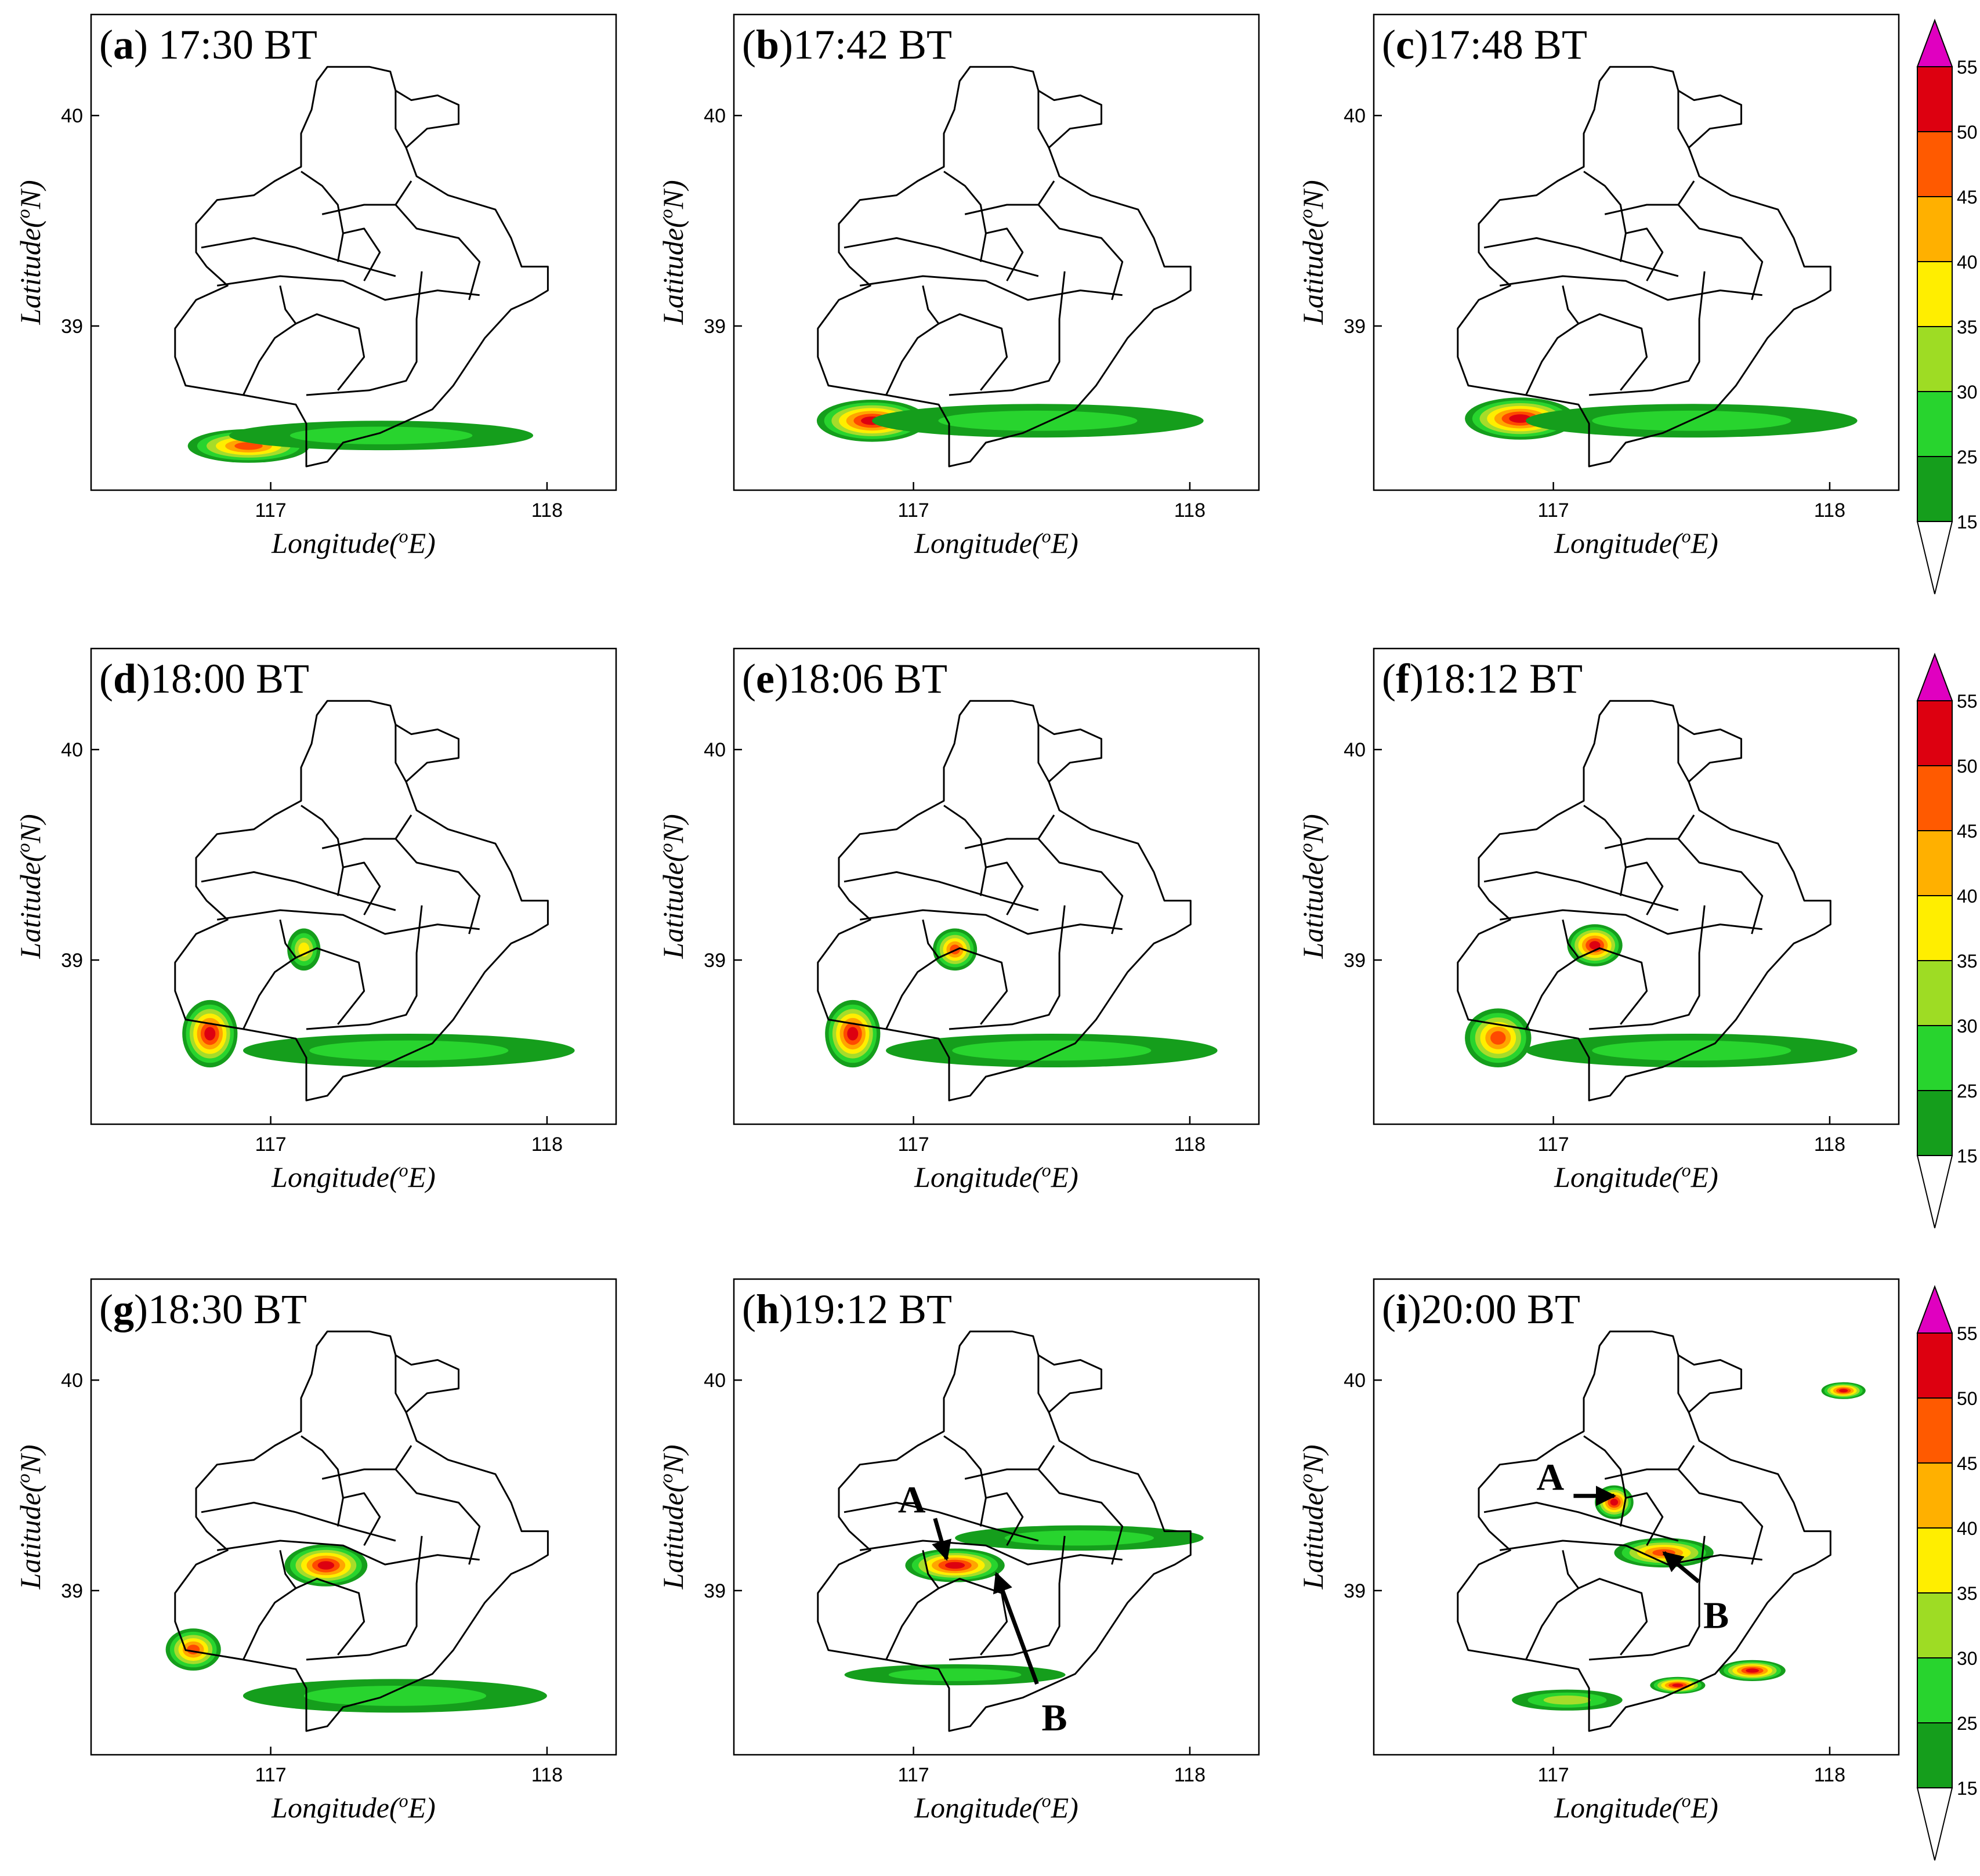  Describe the element at coordinates (1934, 558) in the screenshot. I see `colorbar-bottom-extension` at that location.